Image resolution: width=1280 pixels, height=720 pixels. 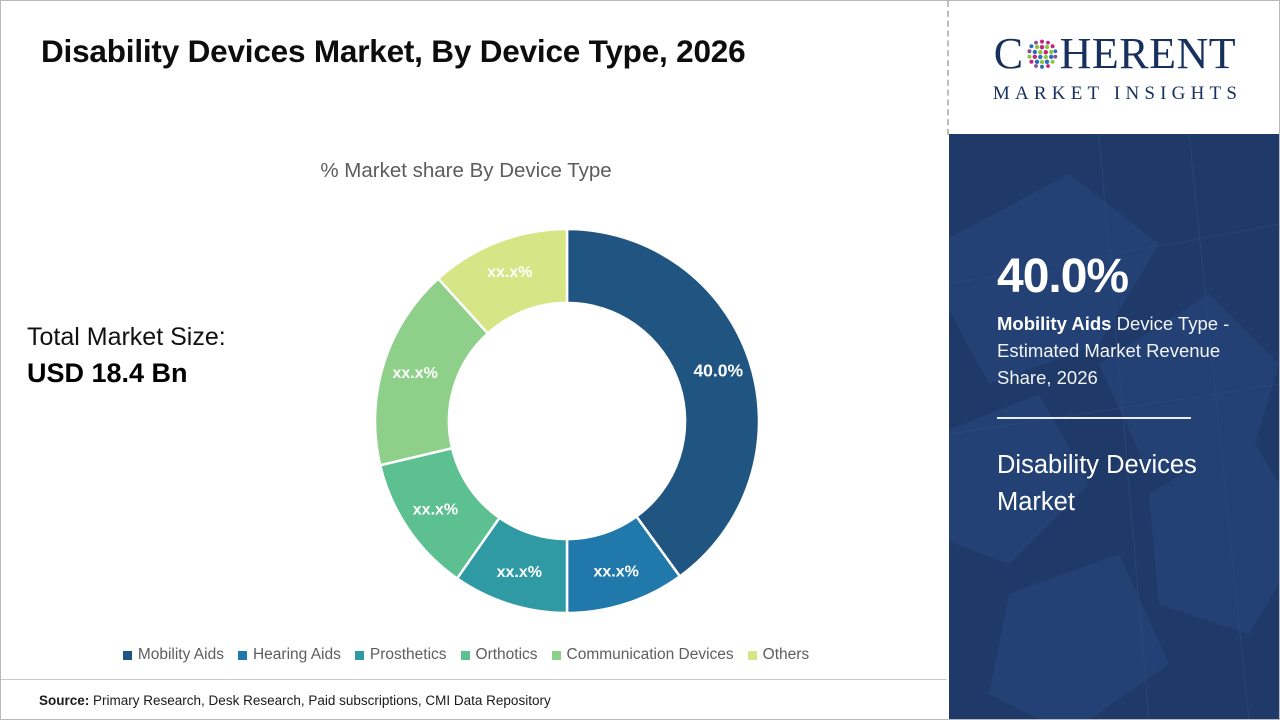 I want to click on logo-tagline: MARKET INSIGHTS, so click(x=1117, y=93).